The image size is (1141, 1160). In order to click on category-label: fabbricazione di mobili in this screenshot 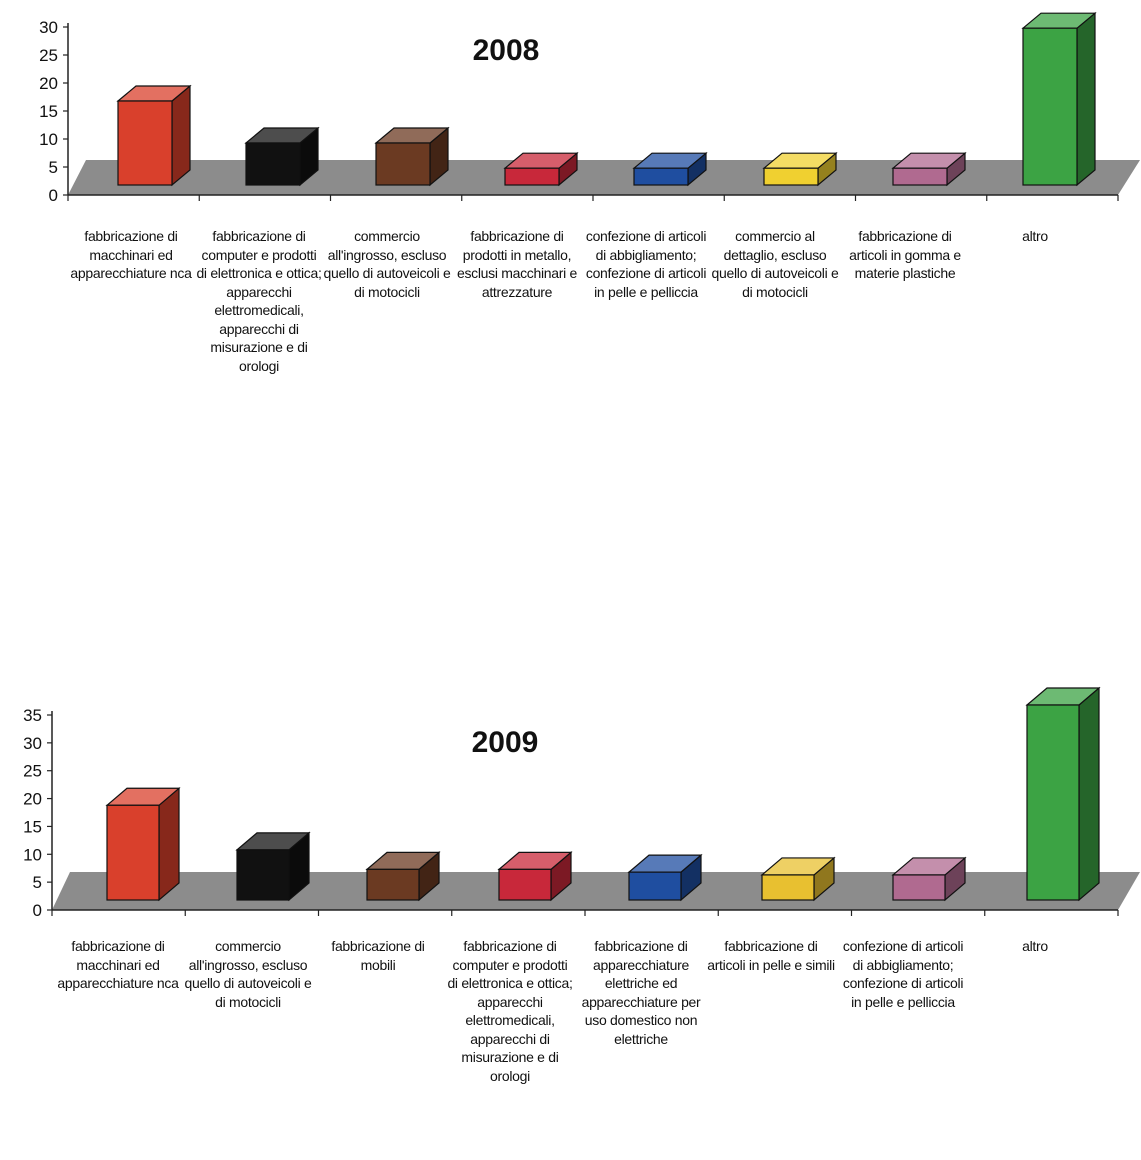, I will do `click(378, 955)`.